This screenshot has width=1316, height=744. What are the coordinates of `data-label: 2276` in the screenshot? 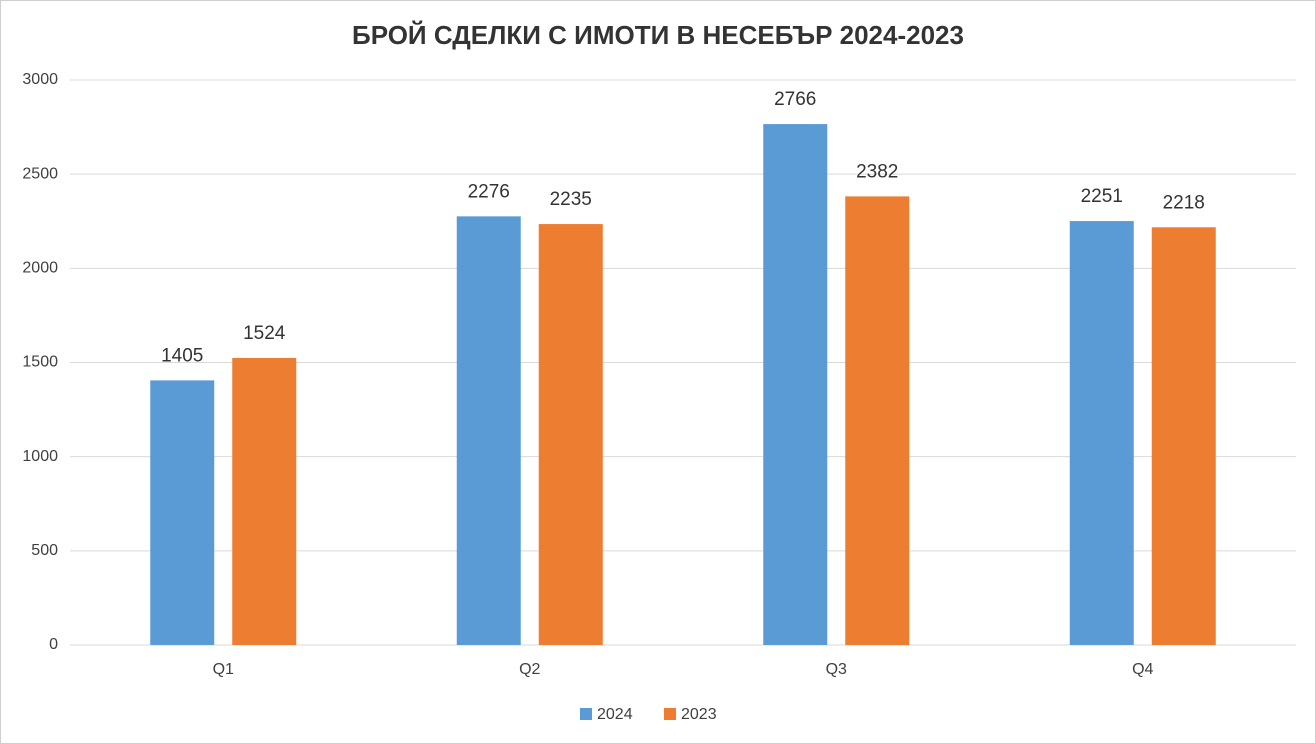 It's located at (489, 191).